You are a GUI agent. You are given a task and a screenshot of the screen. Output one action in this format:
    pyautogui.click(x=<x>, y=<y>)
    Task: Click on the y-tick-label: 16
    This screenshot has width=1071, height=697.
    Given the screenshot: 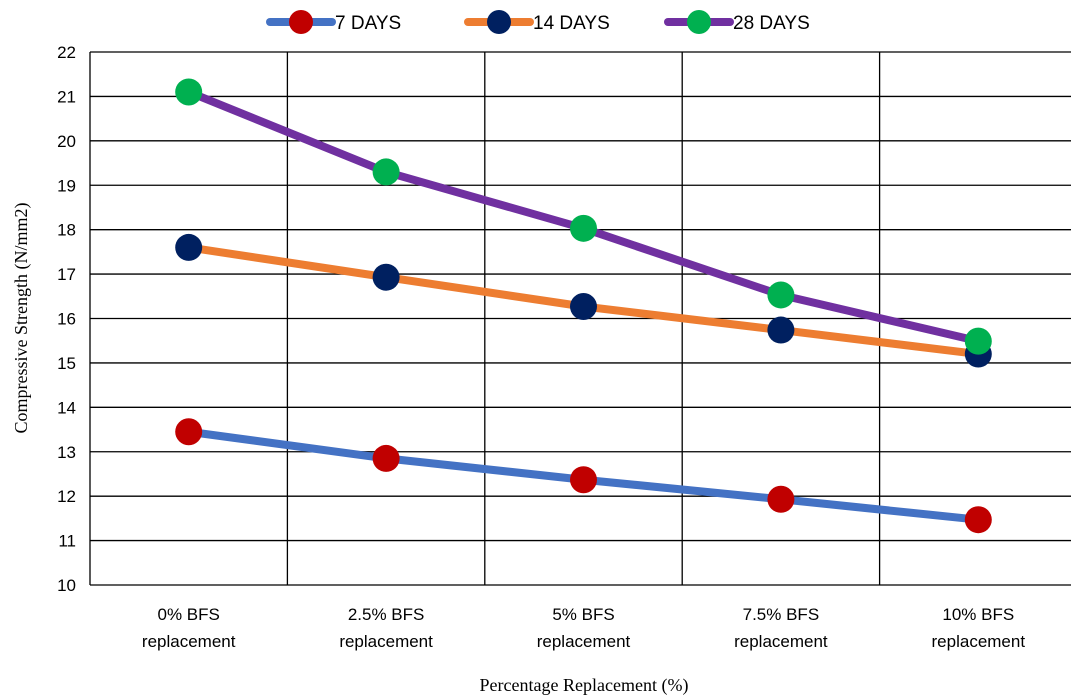 What is the action you would take?
    pyautogui.click(x=66, y=319)
    